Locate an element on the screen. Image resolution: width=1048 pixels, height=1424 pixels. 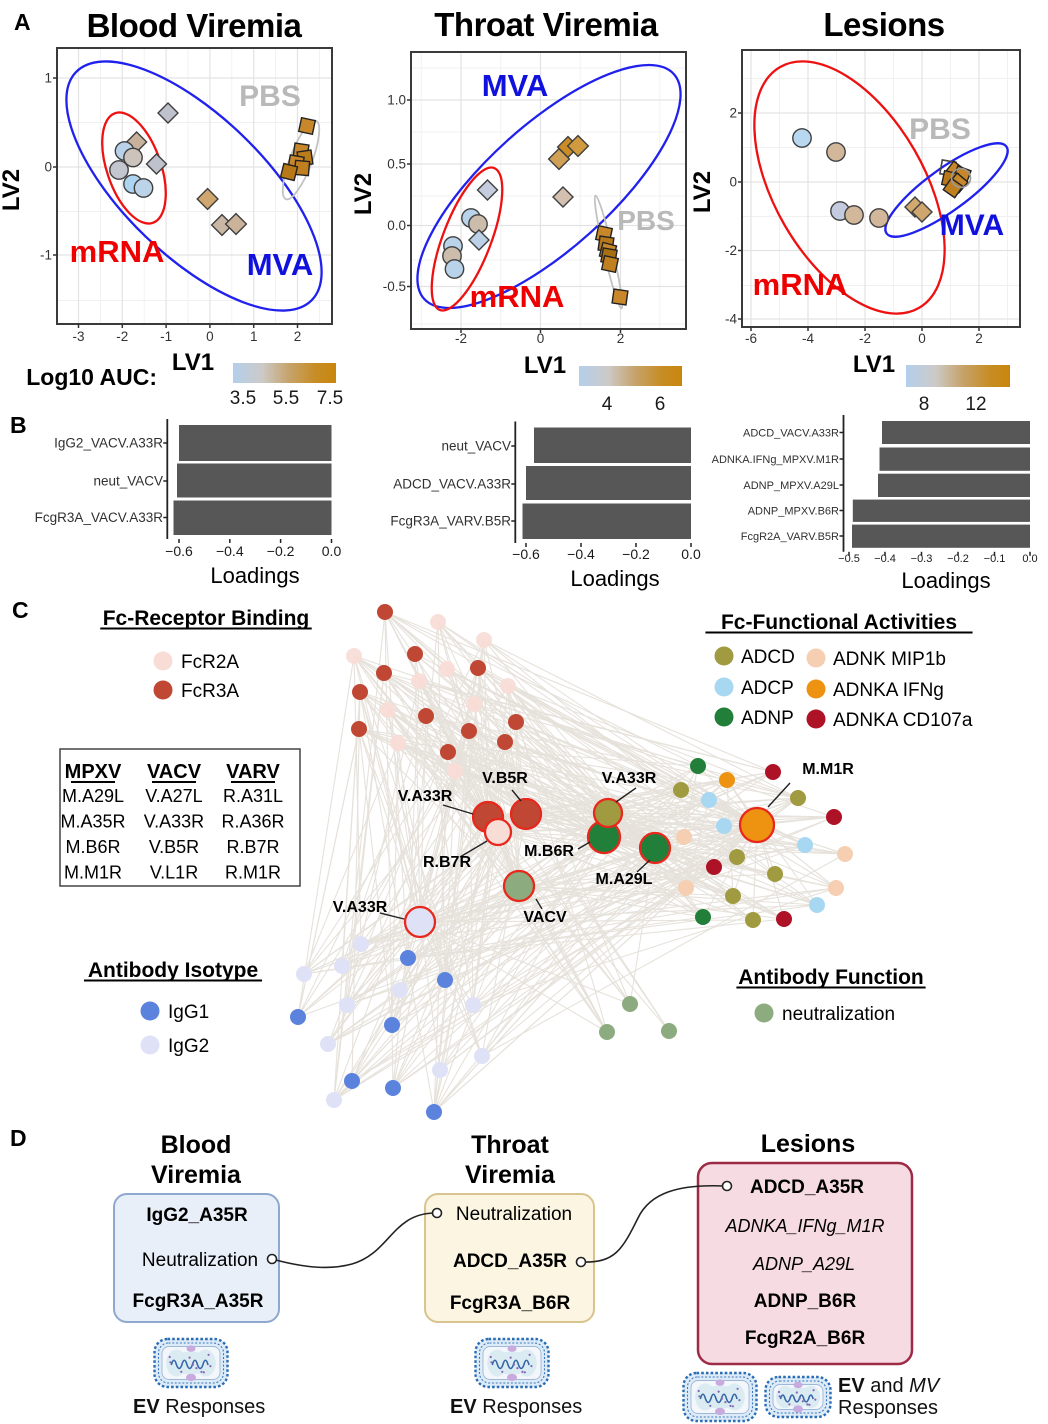
svg-text: Fc-Functional Activities is located at coordinates (839, 622).